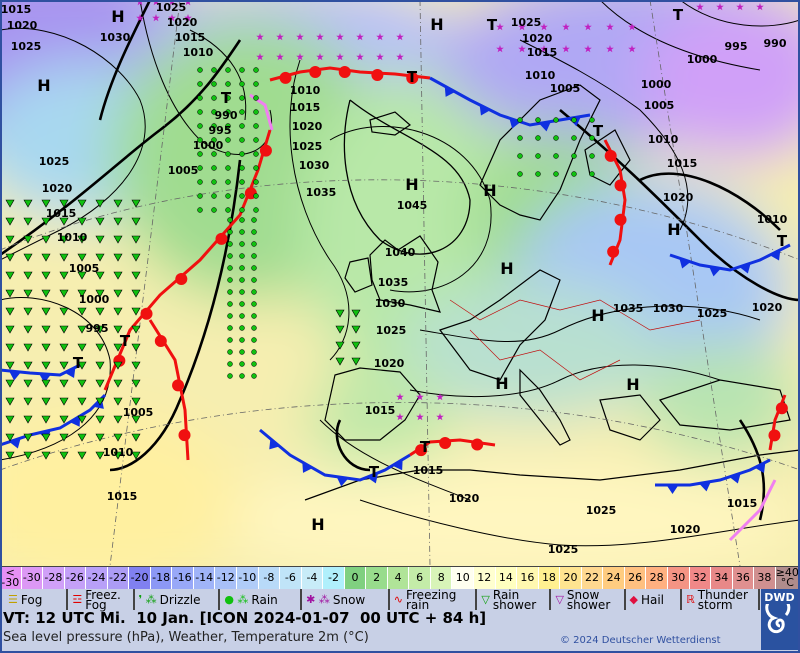  Describe the element at coordinates (118, 578) in the screenshot. I see `scale-cell: -22` at that location.